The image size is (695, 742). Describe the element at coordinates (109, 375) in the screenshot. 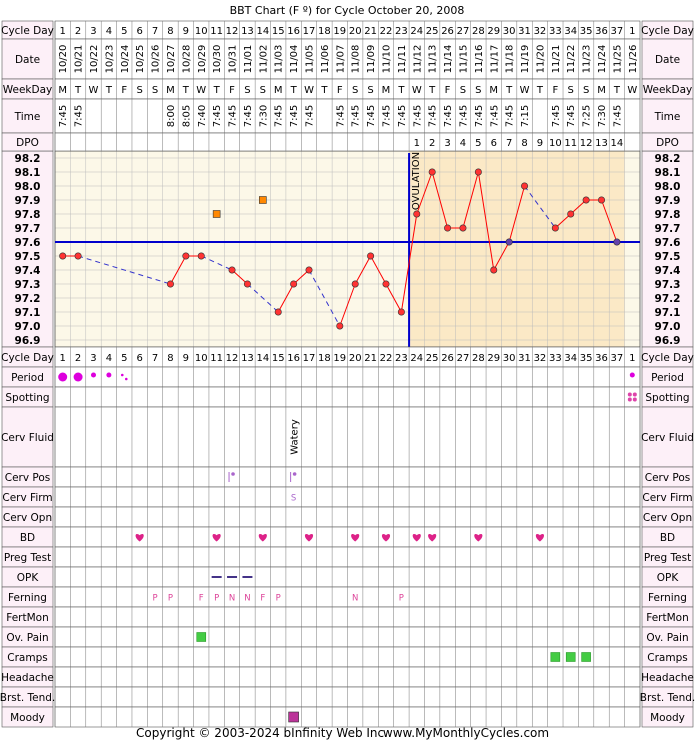

I see `period-light-mark` at that location.